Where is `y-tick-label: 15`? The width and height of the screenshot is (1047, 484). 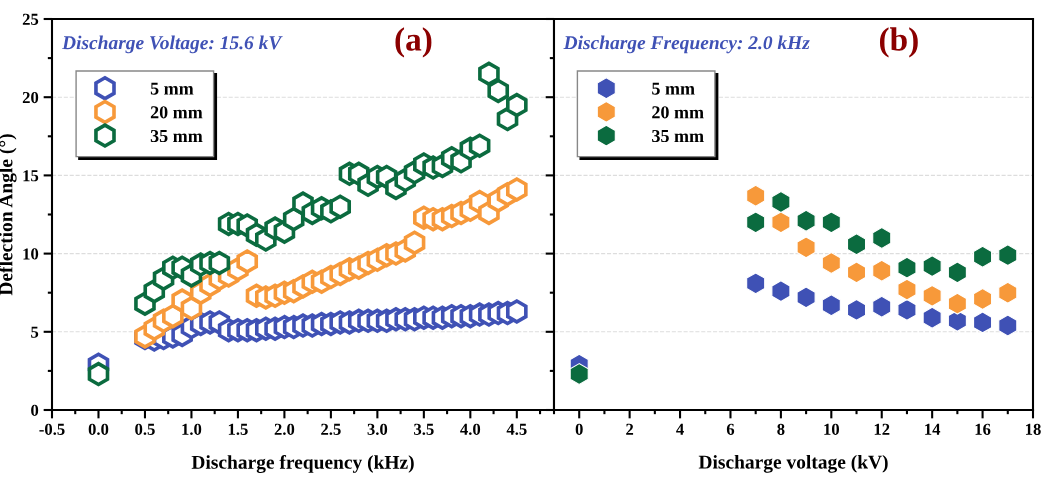 y-tick-label: 15 is located at coordinates (31, 176).